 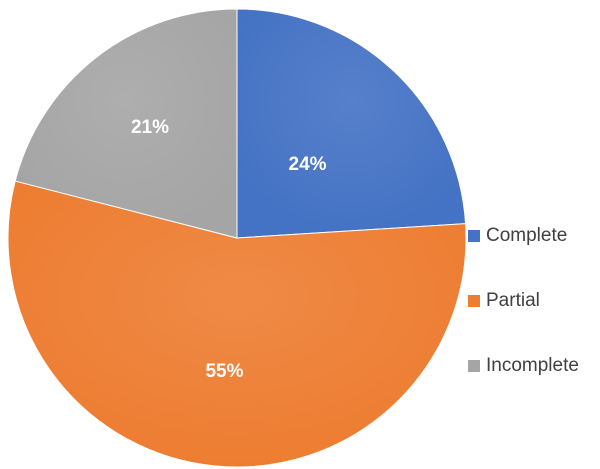 What do you see at coordinates (474, 301) in the screenshot?
I see `legend-swatch-partial` at bounding box center [474, 301].